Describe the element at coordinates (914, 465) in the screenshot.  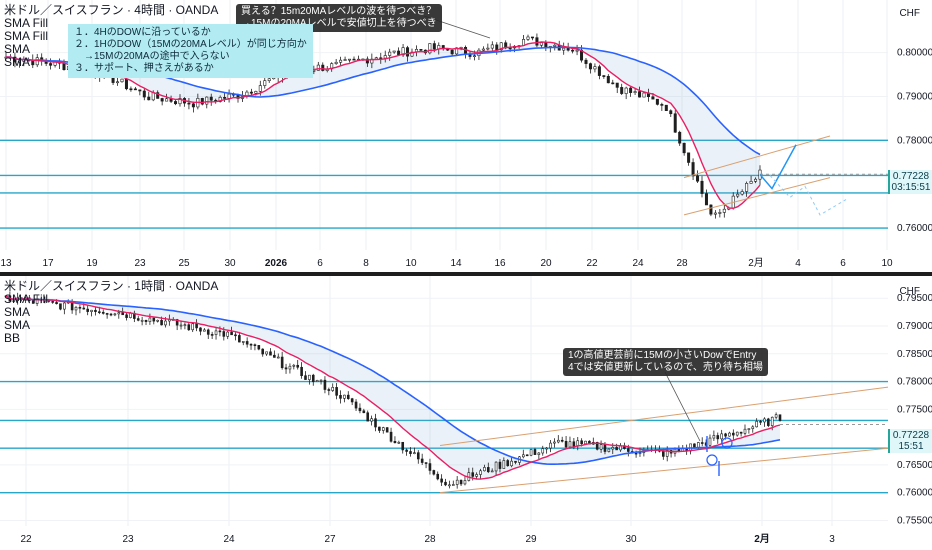
I see `price-axis-label: 0.76500` at that location.